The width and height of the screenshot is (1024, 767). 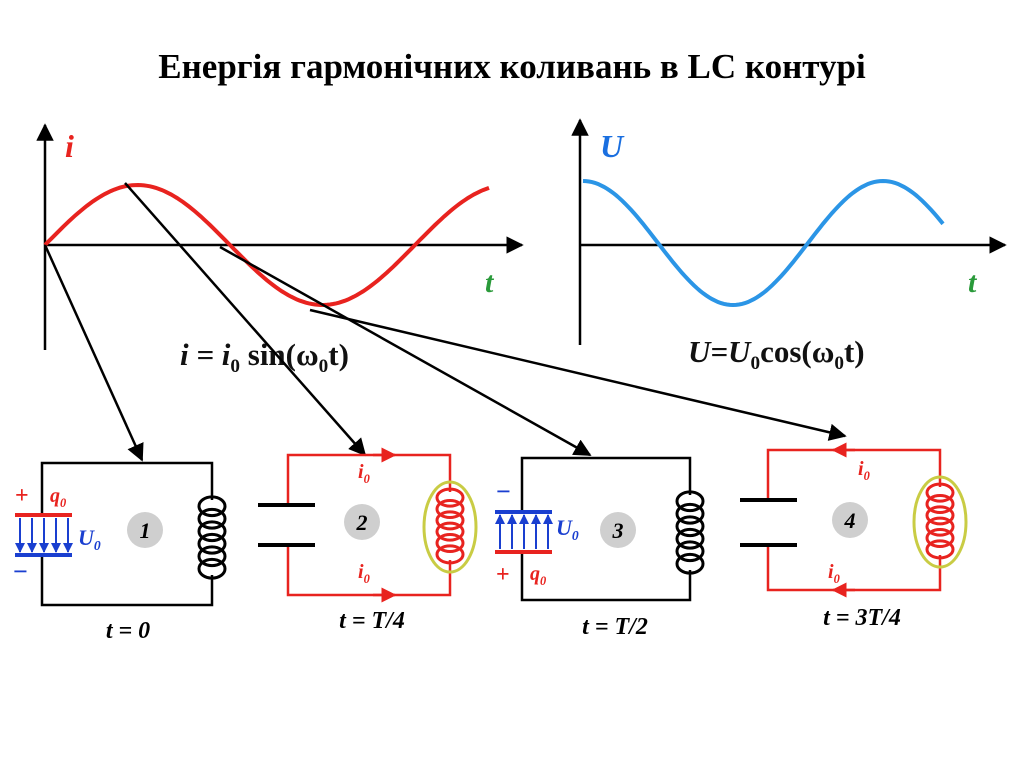 What do you see at coordinates (128, 631) in the screenshot?
I see `time-label: t = 0` at bounding box center [128, 631].